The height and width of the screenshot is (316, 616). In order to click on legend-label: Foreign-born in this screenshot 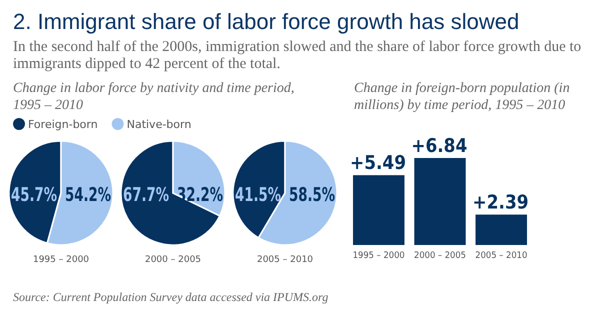, I will do `click(63, 124)`.